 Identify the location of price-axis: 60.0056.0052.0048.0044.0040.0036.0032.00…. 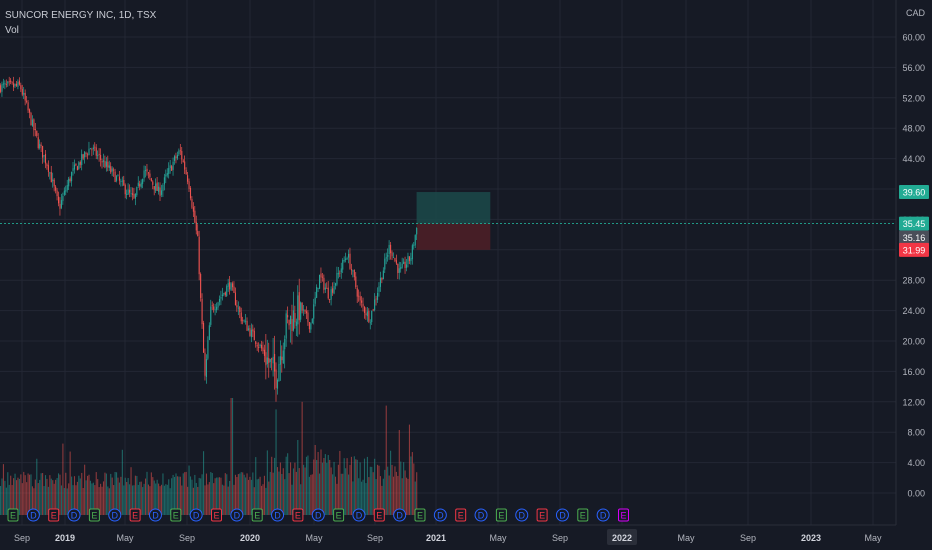
(913, 275).